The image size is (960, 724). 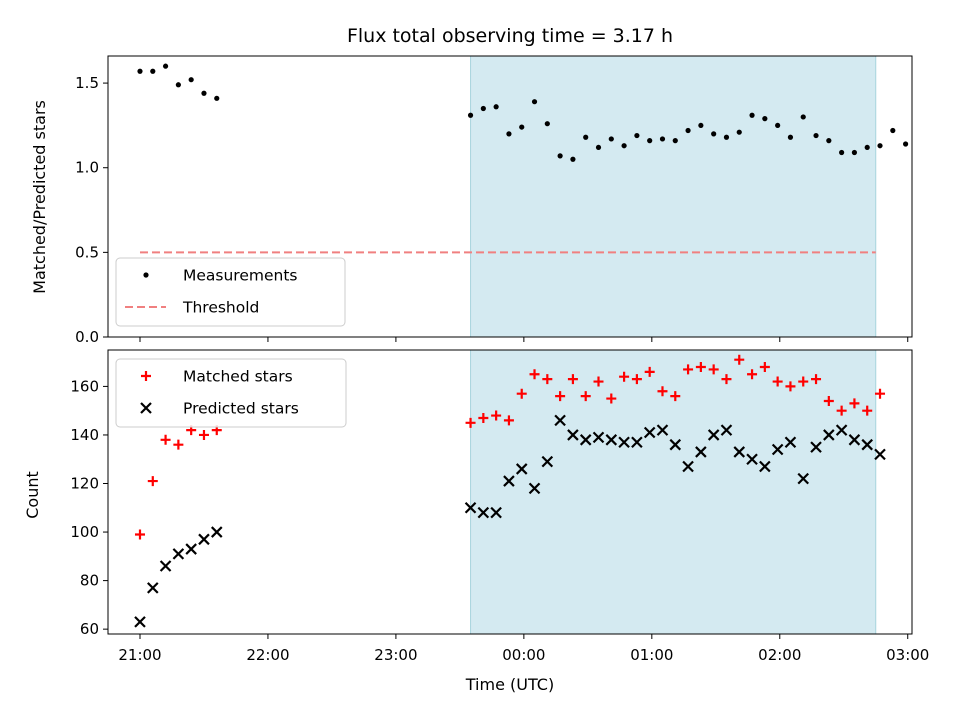 I want to click on legend-label: Predicted stars, so click(x=241, y=409).